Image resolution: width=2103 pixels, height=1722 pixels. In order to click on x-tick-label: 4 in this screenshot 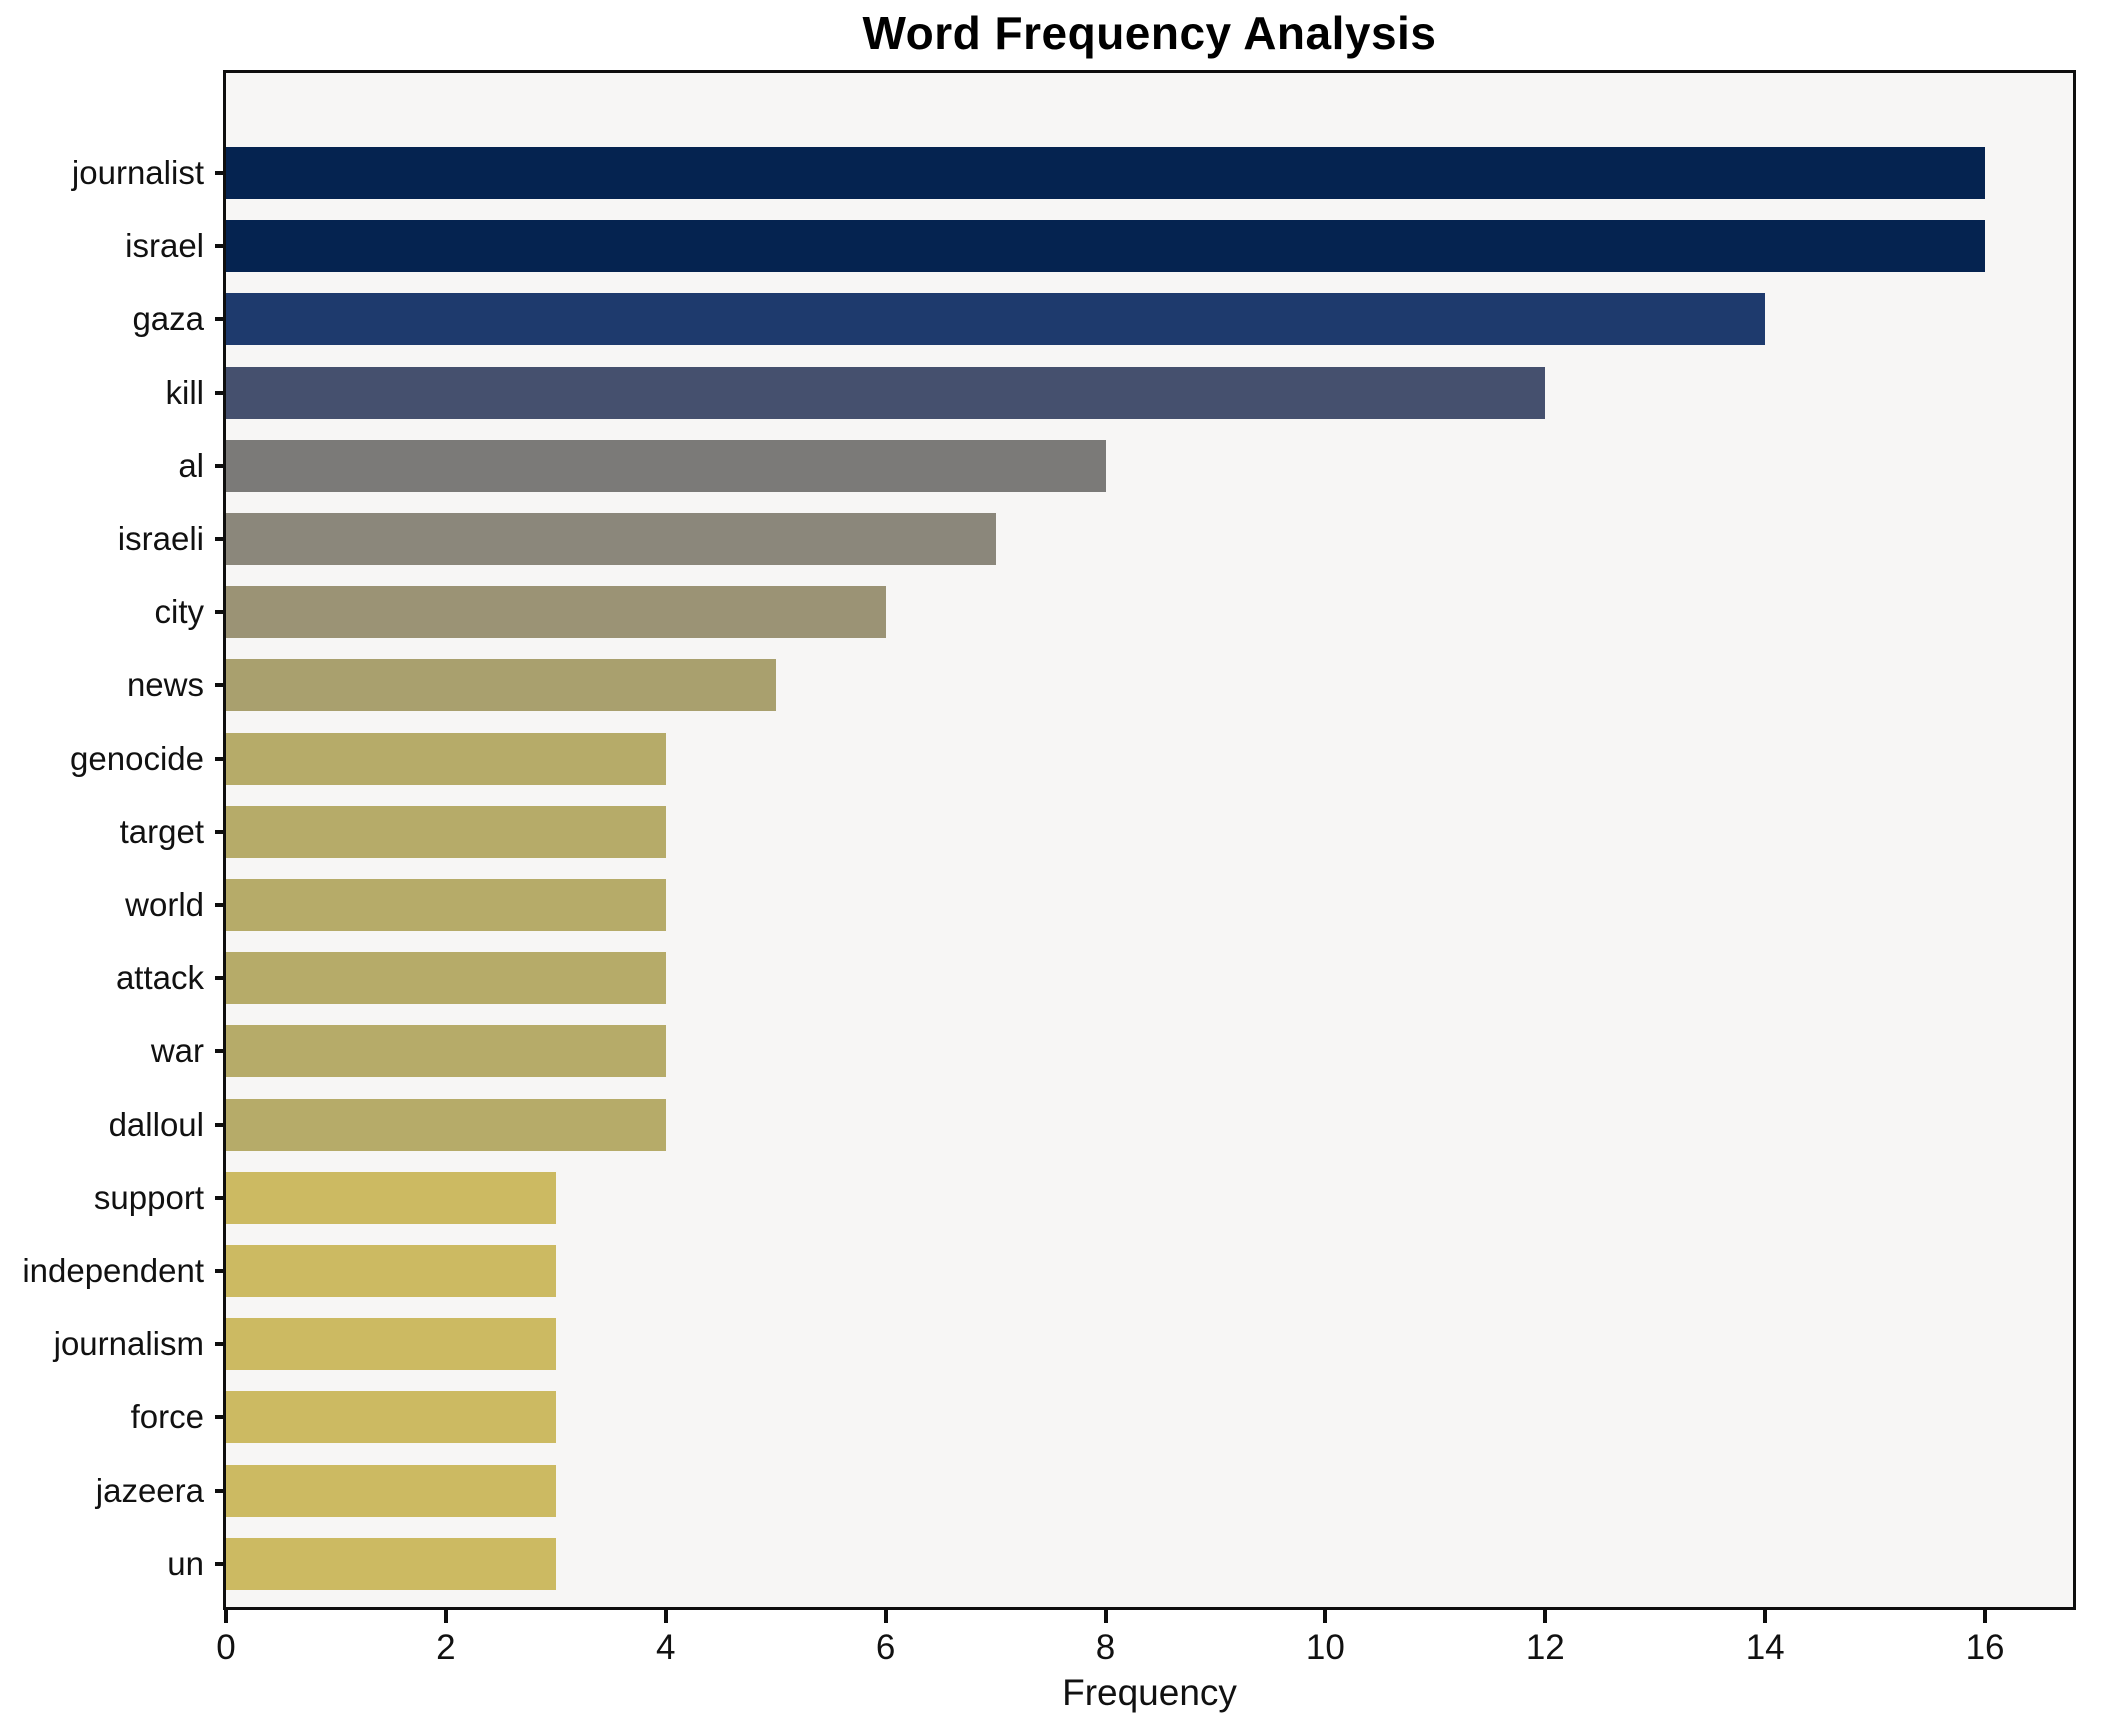, I will do `click(666, 1647)`.